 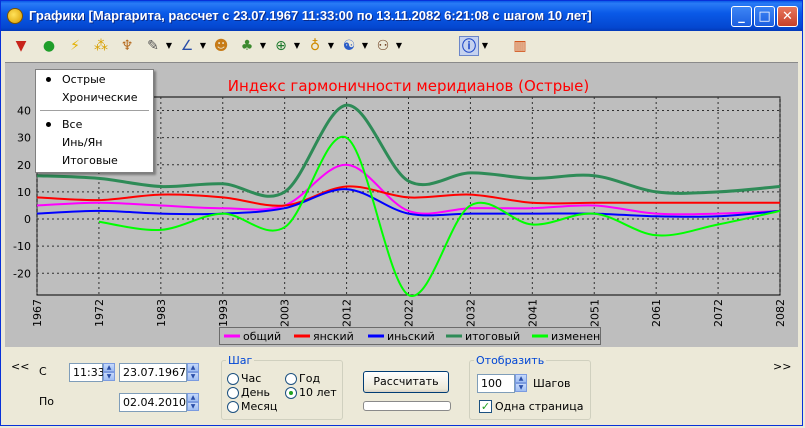 What do you see at coordinates (333, 336) in the screenshot?
I see `legend-label: янский` at bounding box center [333, 336].